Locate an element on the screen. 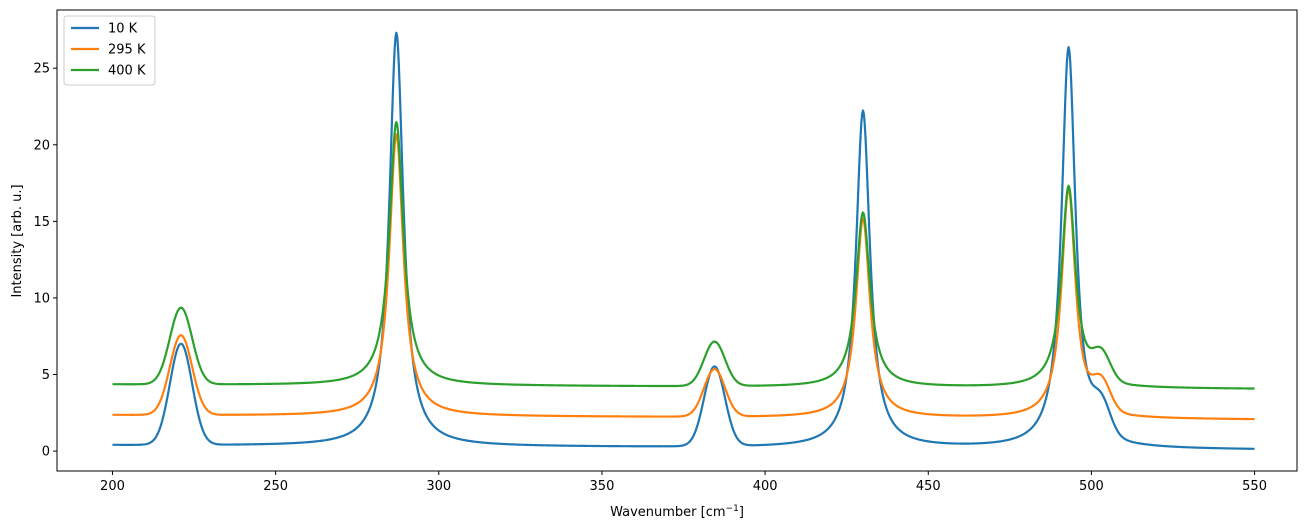 This screenshot has height=531, width=1306. x-tick-label: 250 is located at coordinates (275, 486).